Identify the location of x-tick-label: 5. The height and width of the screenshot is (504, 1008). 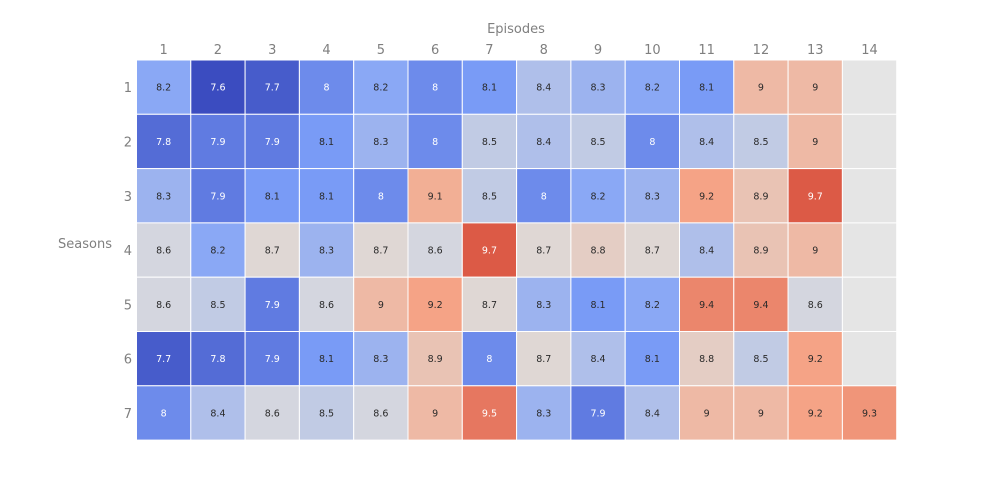
(381, 50).